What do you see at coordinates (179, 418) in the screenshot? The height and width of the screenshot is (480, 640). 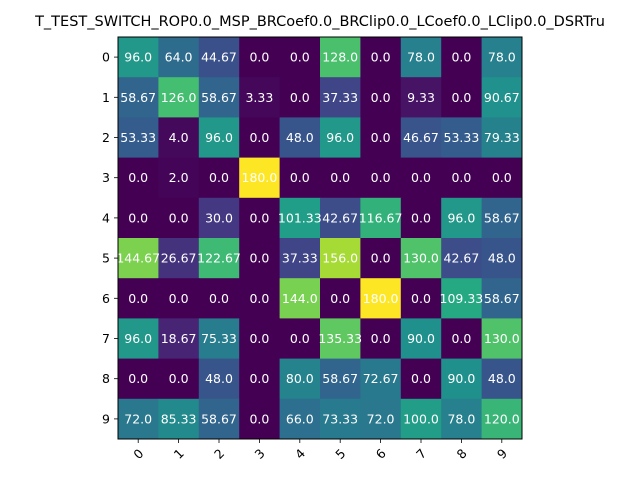 I see `cell-value-label: 85.33` at bounding box center [179, 418].